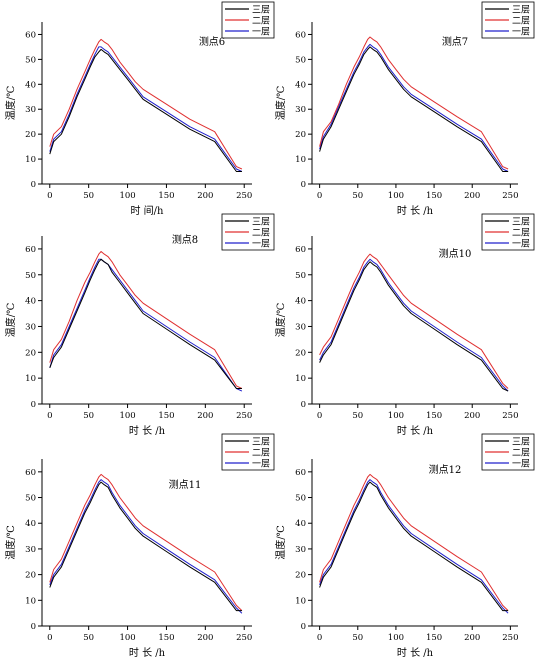 The image size is (542, 665). Describe the element at coordinates (185, 239) in the screenshot. I see `panel-label: 测点8` at that location.